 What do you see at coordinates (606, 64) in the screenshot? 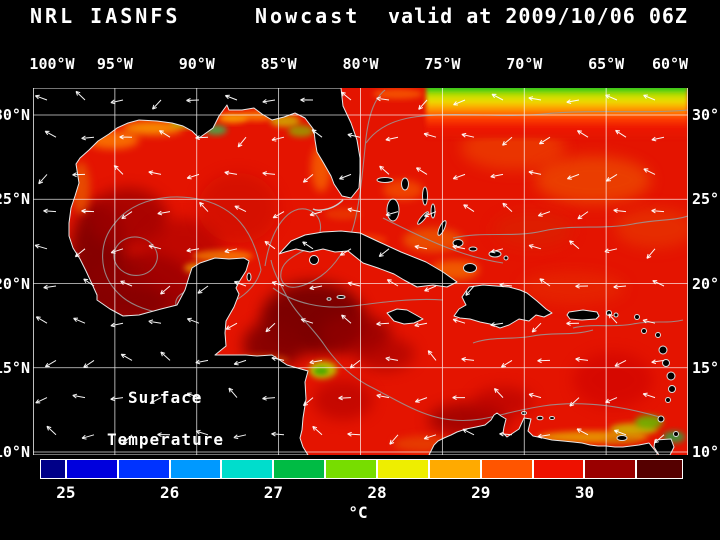
I see `lon-tick-label: 65°W` at bounding box center [606, 64].